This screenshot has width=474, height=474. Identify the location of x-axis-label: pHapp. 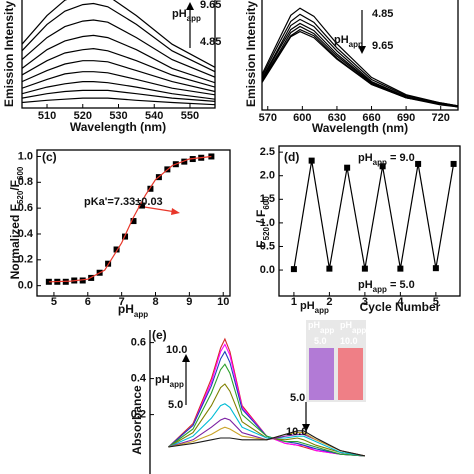
(133, 310).